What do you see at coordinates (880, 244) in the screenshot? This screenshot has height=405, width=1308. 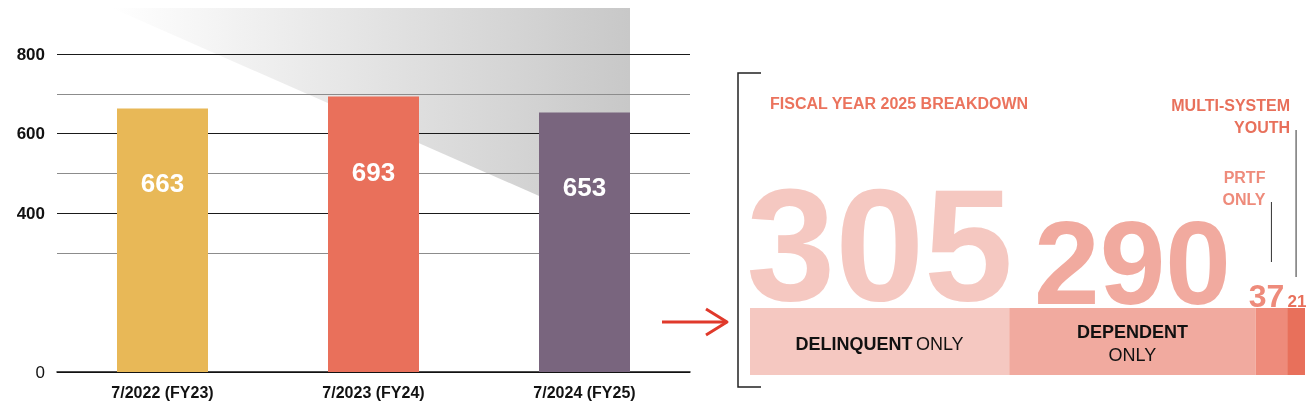 I see `data-label: 305` at bounding box center [880, 244].